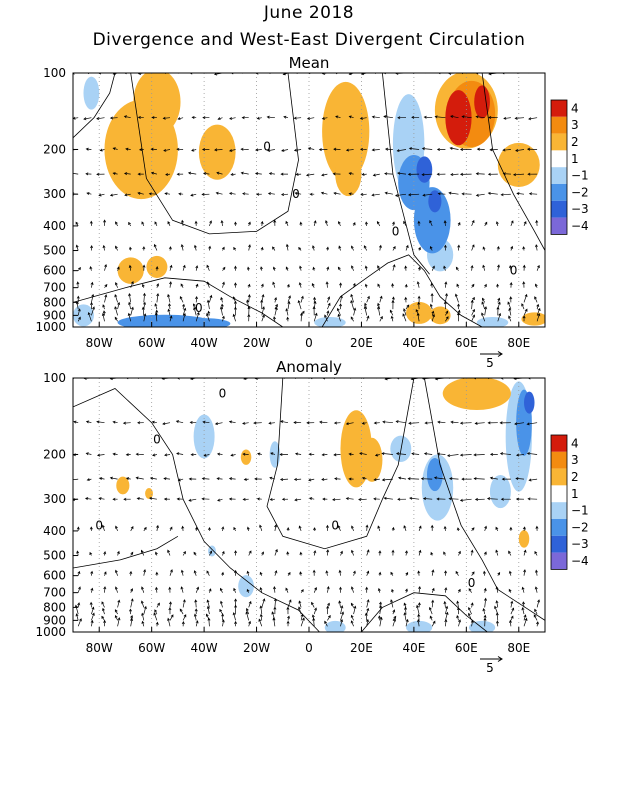  What do you see at coordinates (296, 194) in the screenshot?
I see `contour-label: 0` at bounding box center [296, 194].